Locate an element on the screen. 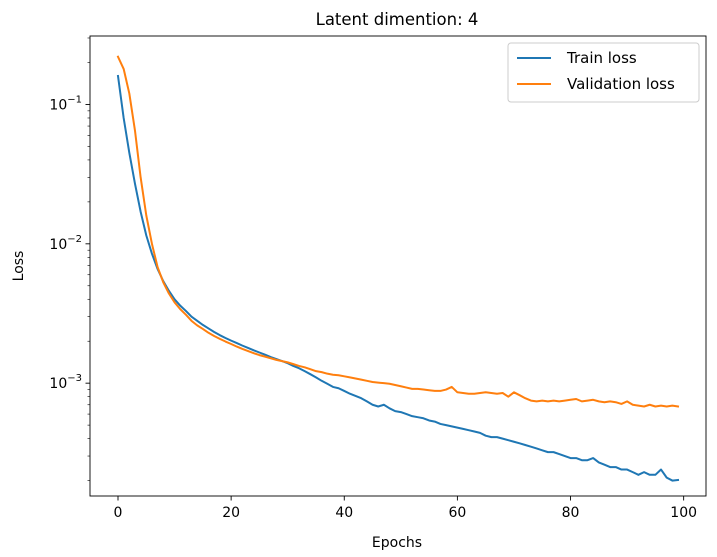  x-tick-label: 80 is located at coordinates (571, 513).